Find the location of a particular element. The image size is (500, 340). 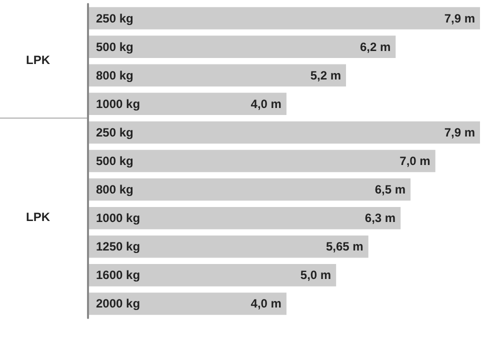

data-label: 5,65 m is located at coordinates (345, 247).